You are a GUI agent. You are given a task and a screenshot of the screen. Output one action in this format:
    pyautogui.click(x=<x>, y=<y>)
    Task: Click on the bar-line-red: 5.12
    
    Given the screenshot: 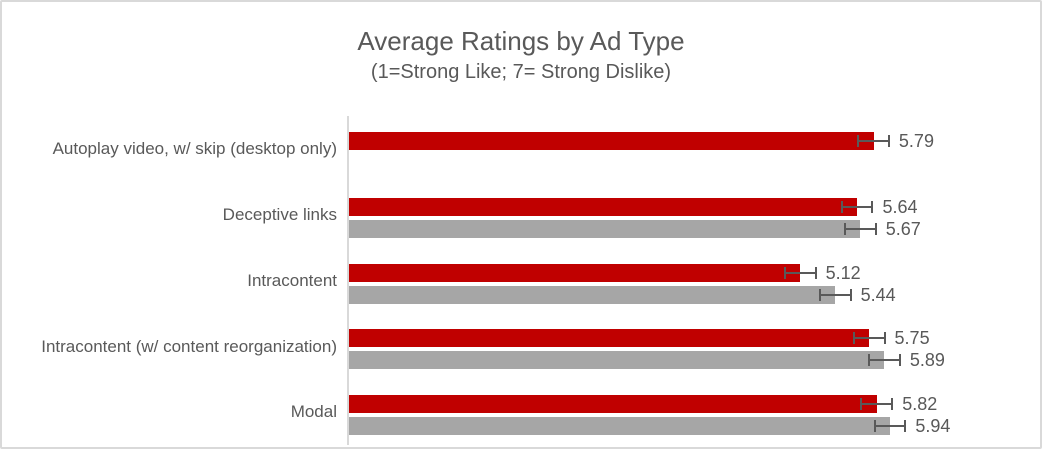 What is the action you would take?
    pyautogui.click(x=677, y=272)
    